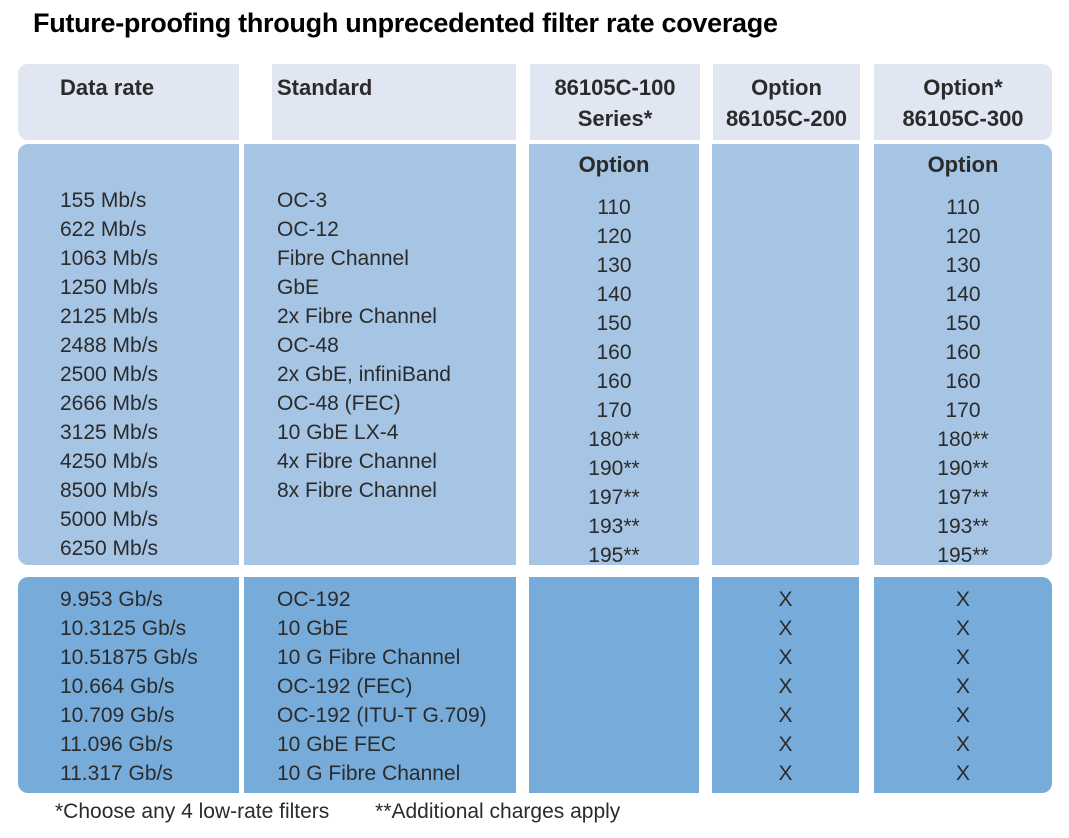  I want to click on data-rate-cell: 6250 Mb/s, so click(109, 548).